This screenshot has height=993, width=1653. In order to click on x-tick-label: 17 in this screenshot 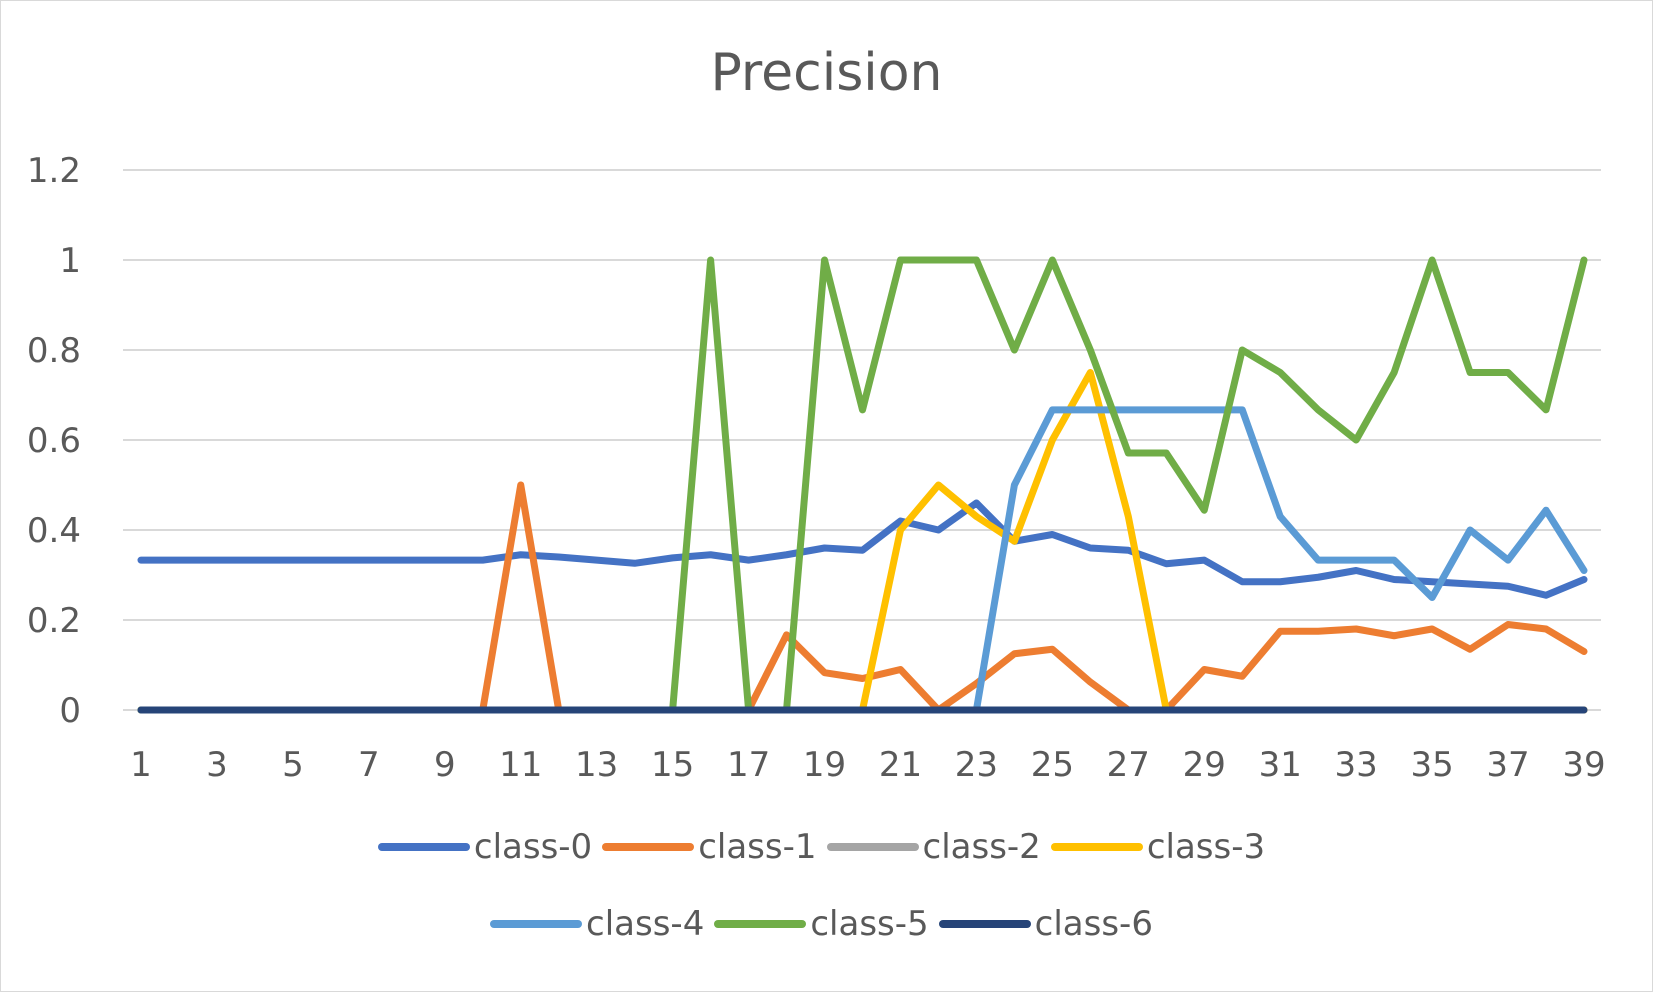, I will do `click(748, 765)`.